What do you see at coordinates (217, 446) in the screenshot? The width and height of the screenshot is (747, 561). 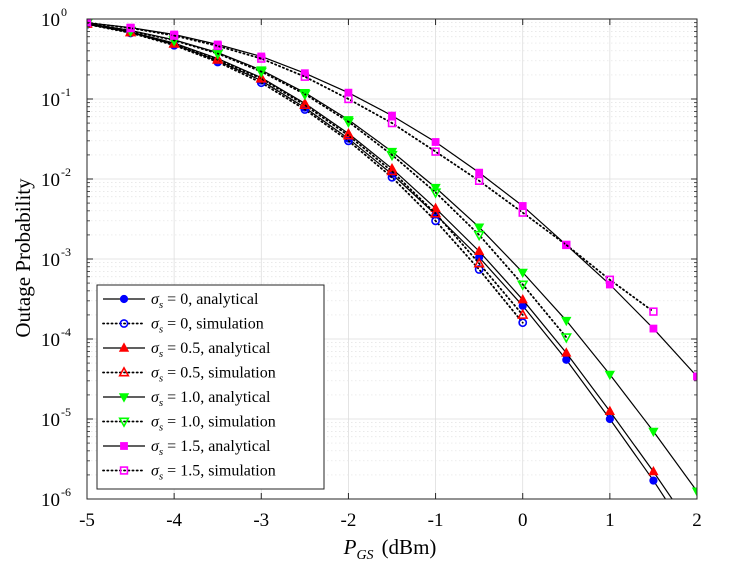 I see `legend-label-rest: = 1.5, analytical` at bounding box center [217, 446].